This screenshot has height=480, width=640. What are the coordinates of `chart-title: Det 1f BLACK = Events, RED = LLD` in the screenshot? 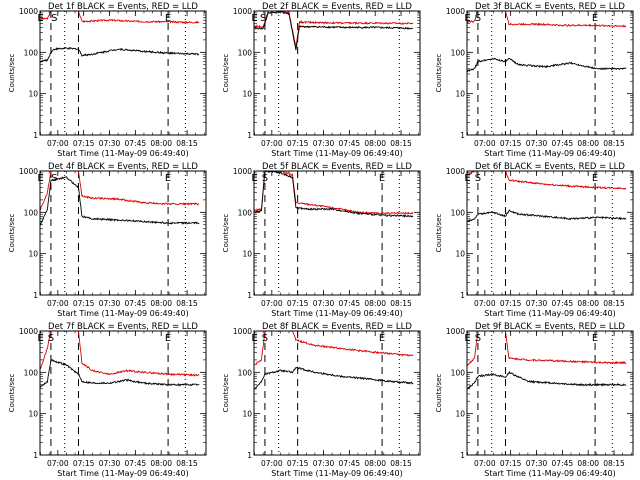 It's located at (123, 7).